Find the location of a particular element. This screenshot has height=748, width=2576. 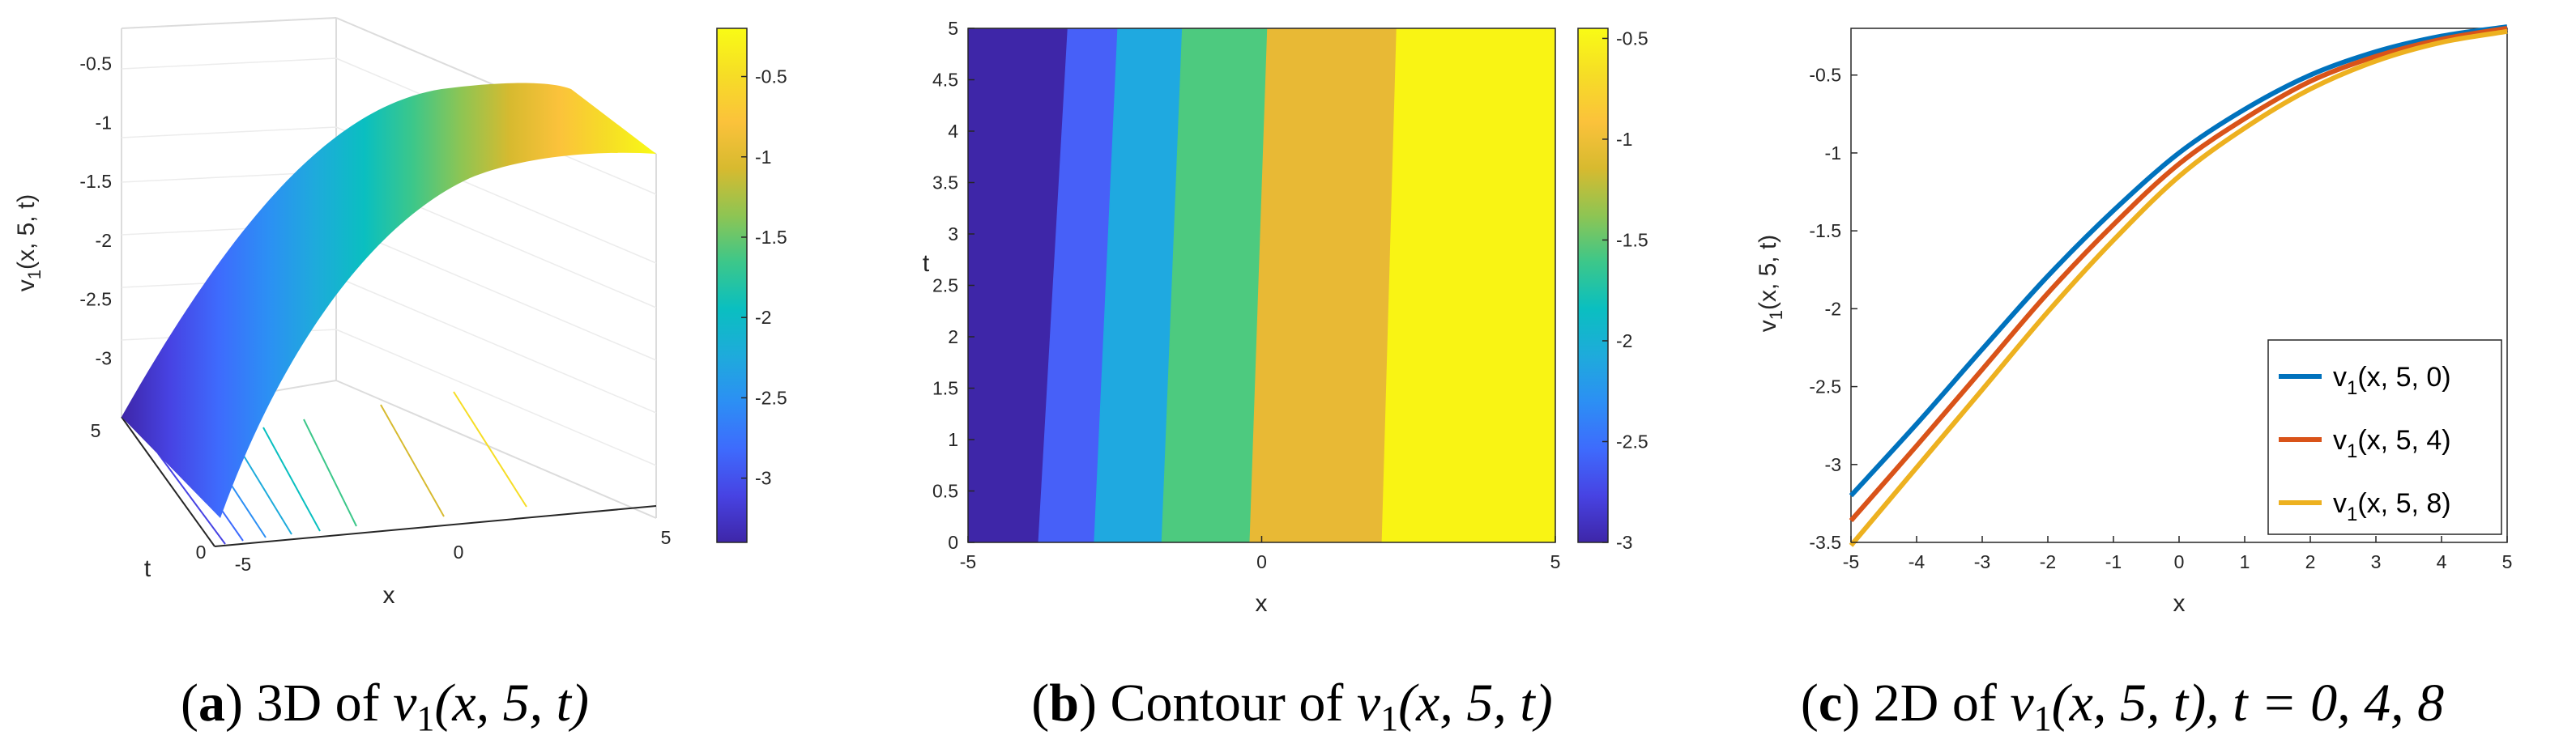

y-axis-ticks-b: 0 0.5 1 1.5 2 2.5 3 3.5 4 4.5 5 is located at coordinates (953, 285).